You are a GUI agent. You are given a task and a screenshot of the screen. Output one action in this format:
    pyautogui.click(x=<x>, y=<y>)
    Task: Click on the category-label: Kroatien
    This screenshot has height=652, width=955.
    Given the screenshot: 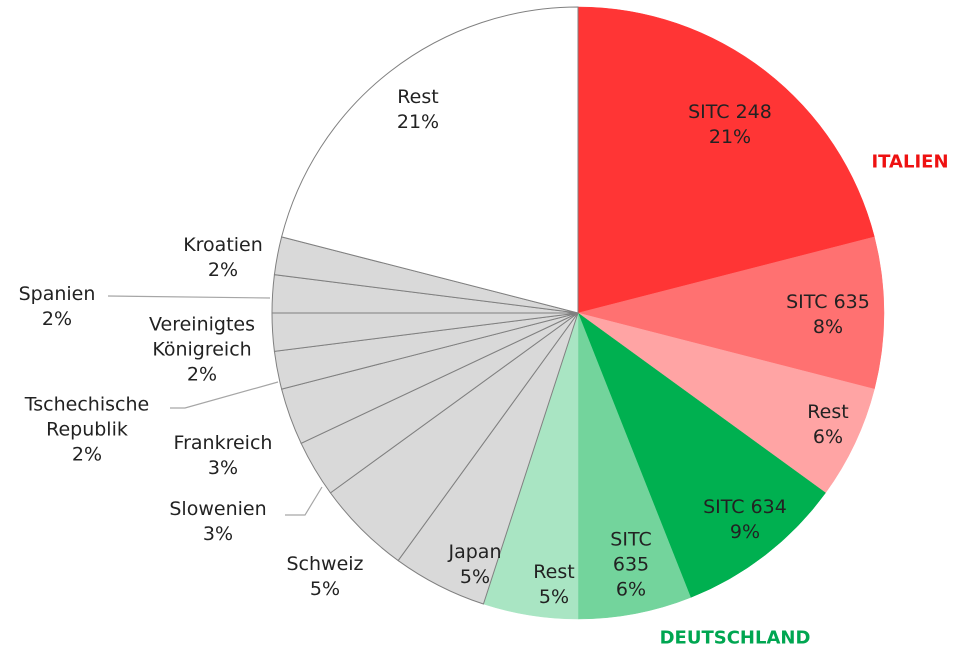 What is the action you would take?
    pyautogui.click(x=223, y=245)
    